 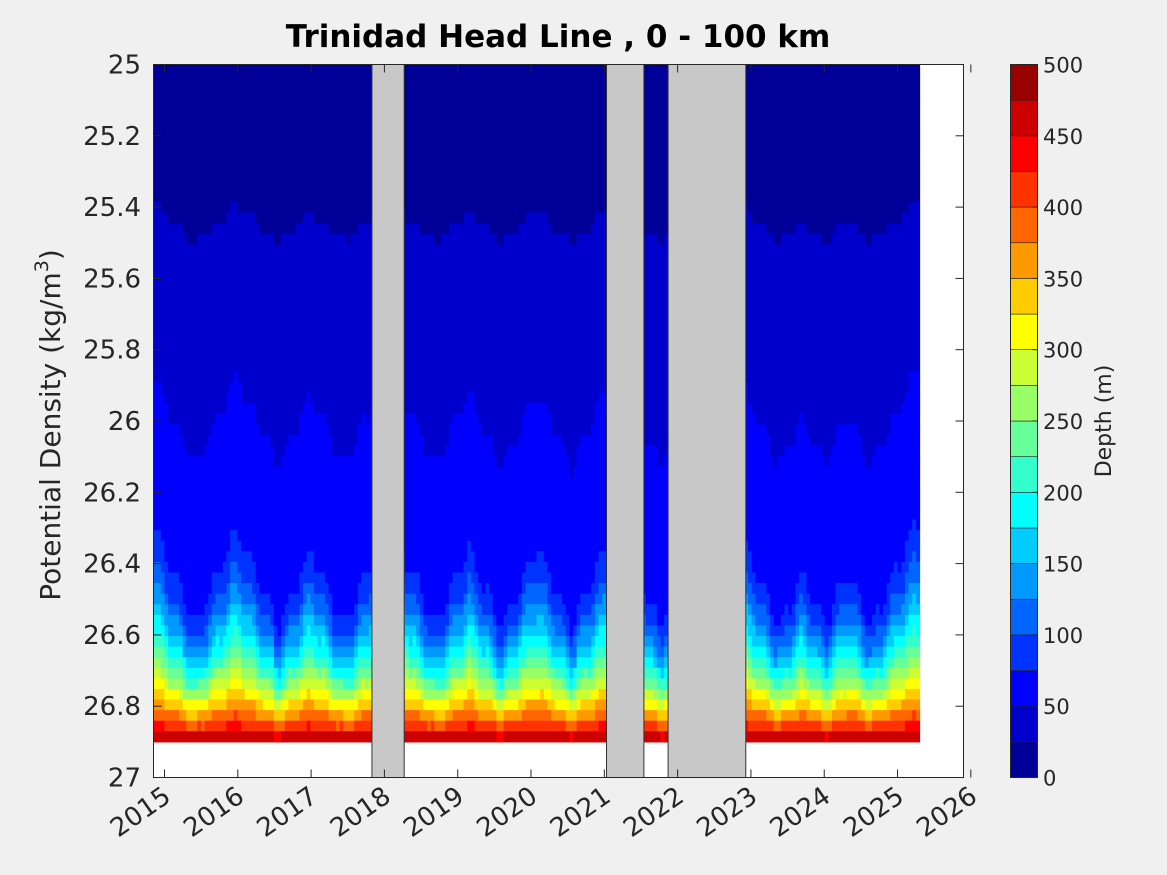 What do you see at coordinates (124, 779) in the screenshot?
I see `y-tick-label: 27` at bounding box center [124, 779].